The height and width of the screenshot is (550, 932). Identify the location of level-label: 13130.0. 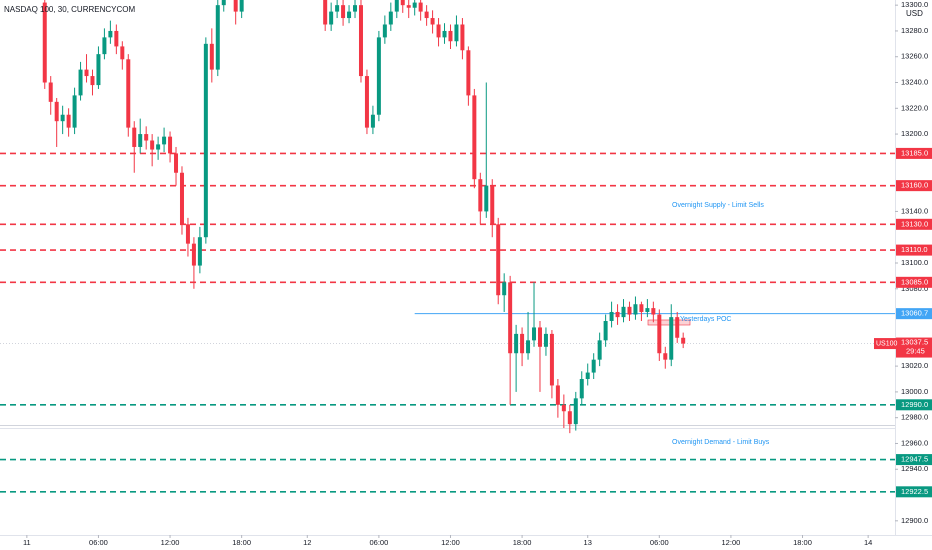
(914, 223).